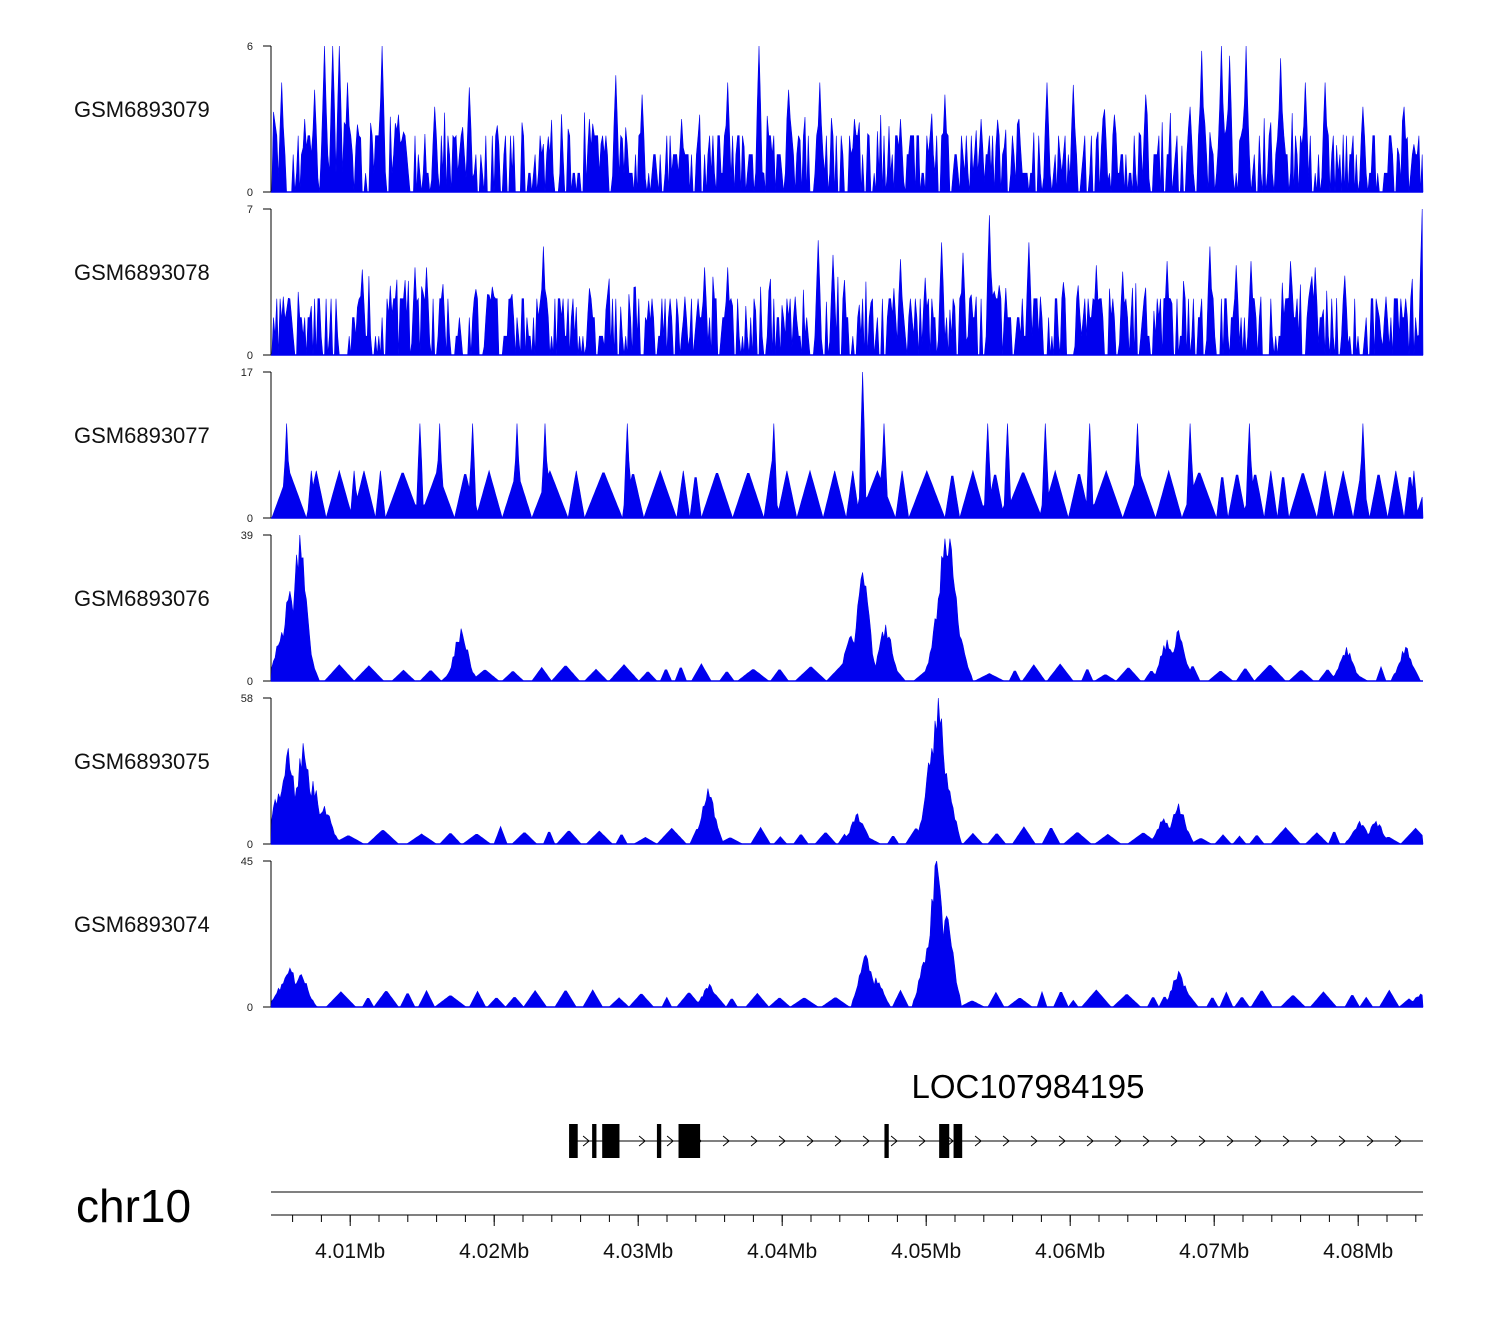 This screenshot has height=1320, width=1500. What do you see at coordinates (247, 862) in the screenshot?
I see `y-tick-label-max: 45` at bounding box center [247, 862].